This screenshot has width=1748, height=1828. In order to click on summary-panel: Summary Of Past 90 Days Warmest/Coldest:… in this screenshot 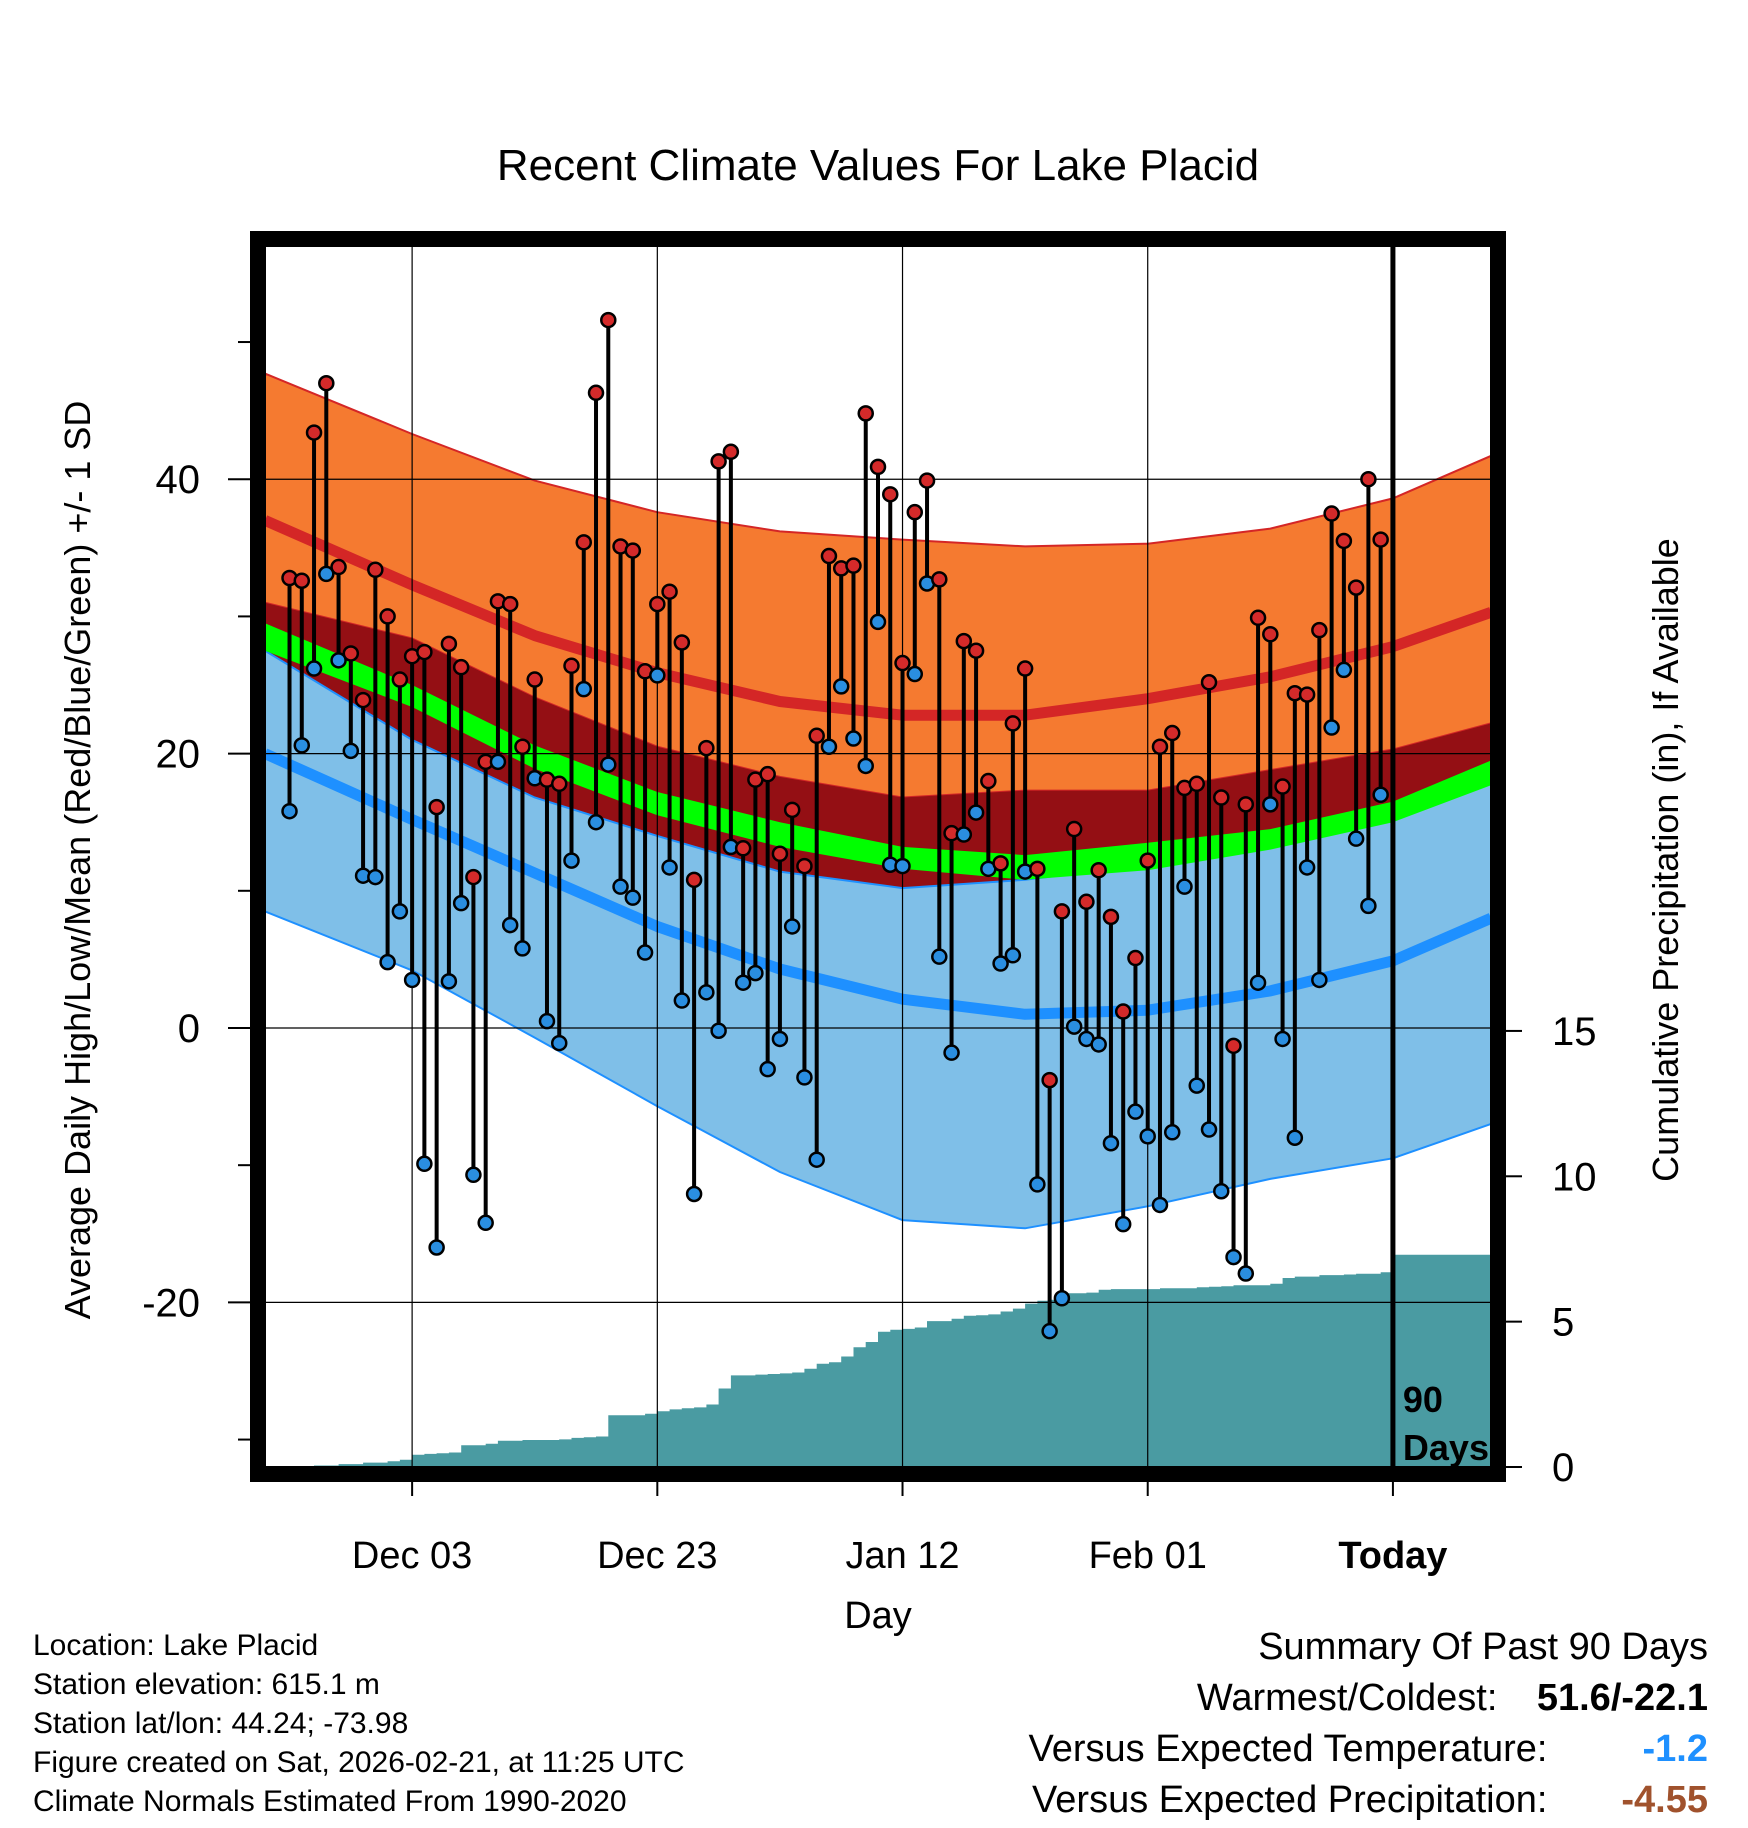, I will do `click(1368, 1724)`.